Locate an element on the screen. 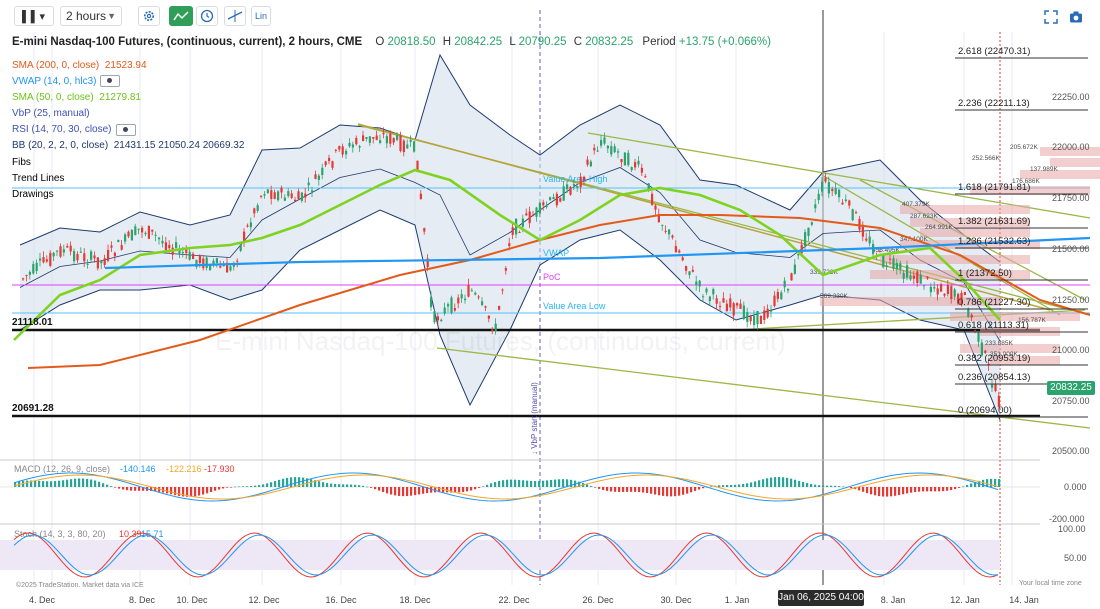  legend-vbp: VbP (25, manual) is located at coordinates (51, 114).